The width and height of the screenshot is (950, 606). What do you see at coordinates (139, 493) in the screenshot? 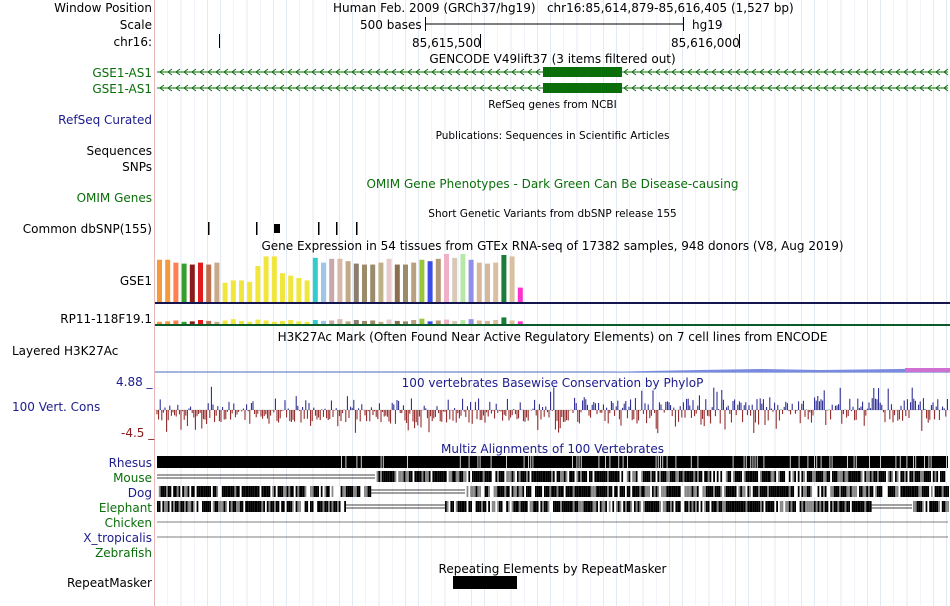
I see `multiz-species-dog: Dog` at bounding box center [139, 493].